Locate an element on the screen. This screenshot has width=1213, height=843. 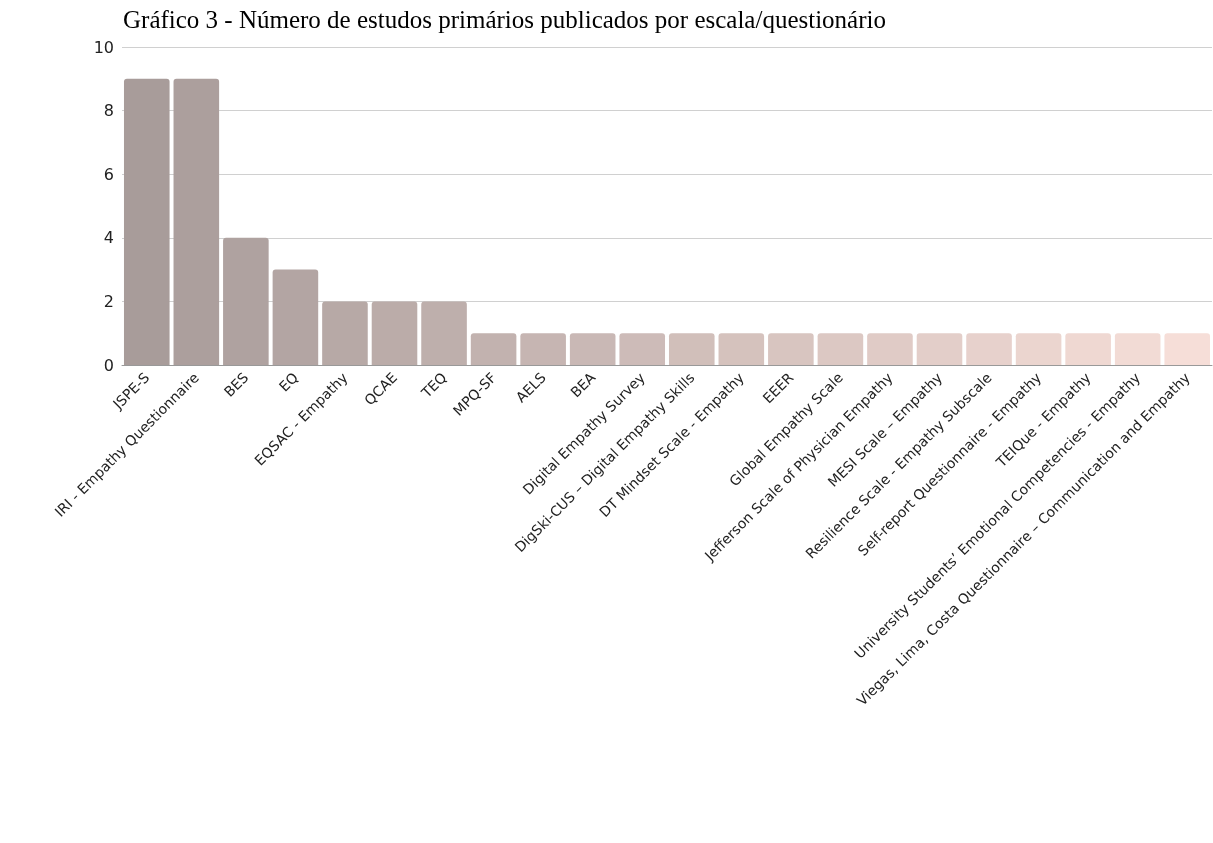
chart-title: Gráfico 3 - Número de estudos primários publicados por escala/questionário is located at coordinates (504, 19).